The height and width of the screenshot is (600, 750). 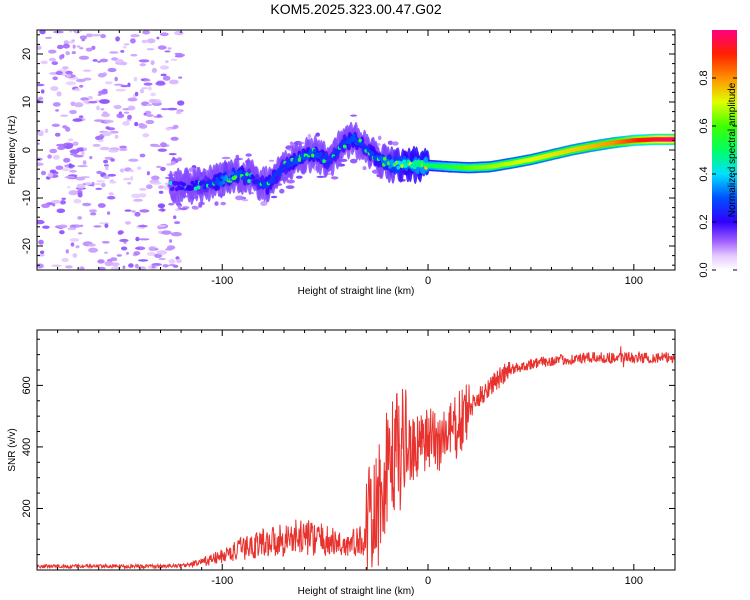 What do you see at coordinates (27, 385) in the screenshot?
I see `snr-y-tick-label-3: 600` at bounding box center [27, 385].